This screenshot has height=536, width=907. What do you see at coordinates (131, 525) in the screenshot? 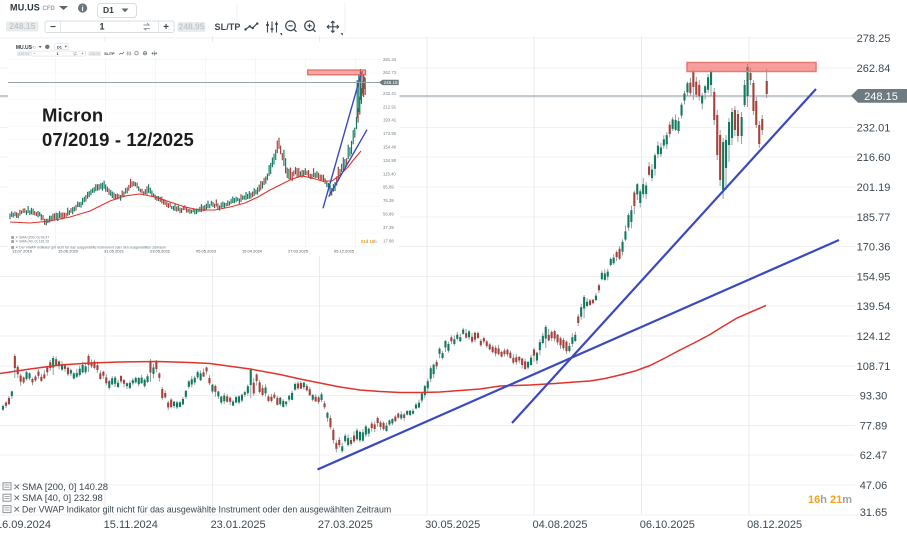
I see `svg-text: 15.11.2024` at bounding box center [131, 525].